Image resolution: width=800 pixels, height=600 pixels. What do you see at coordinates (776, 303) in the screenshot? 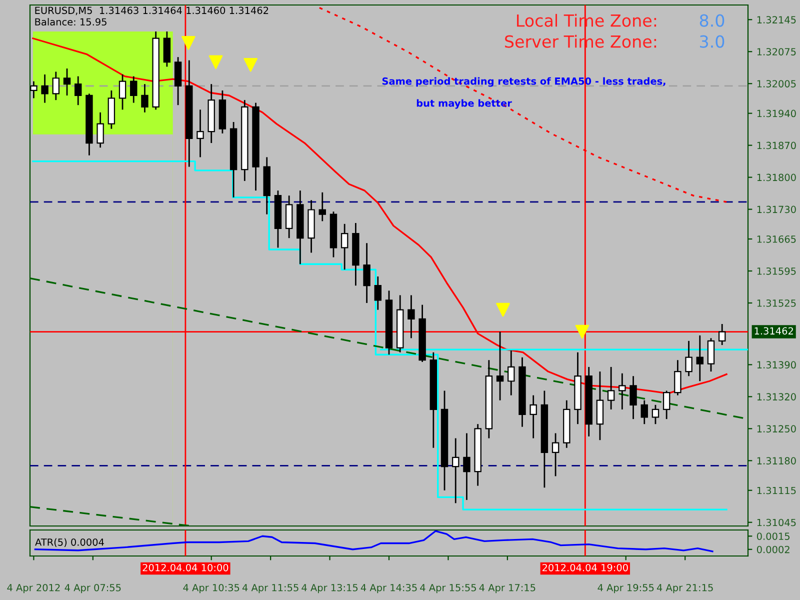
I see `y-tick-label: 1.31525` at bounding box center [776, 303].